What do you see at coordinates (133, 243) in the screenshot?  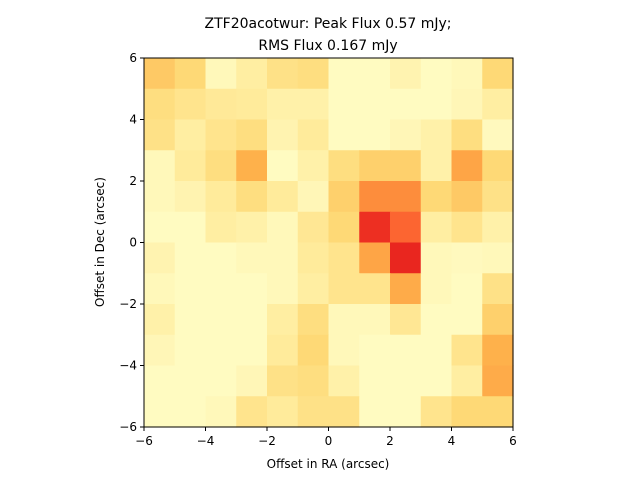 I see `y-tick-label: 0` at bounding box center [133, 243].